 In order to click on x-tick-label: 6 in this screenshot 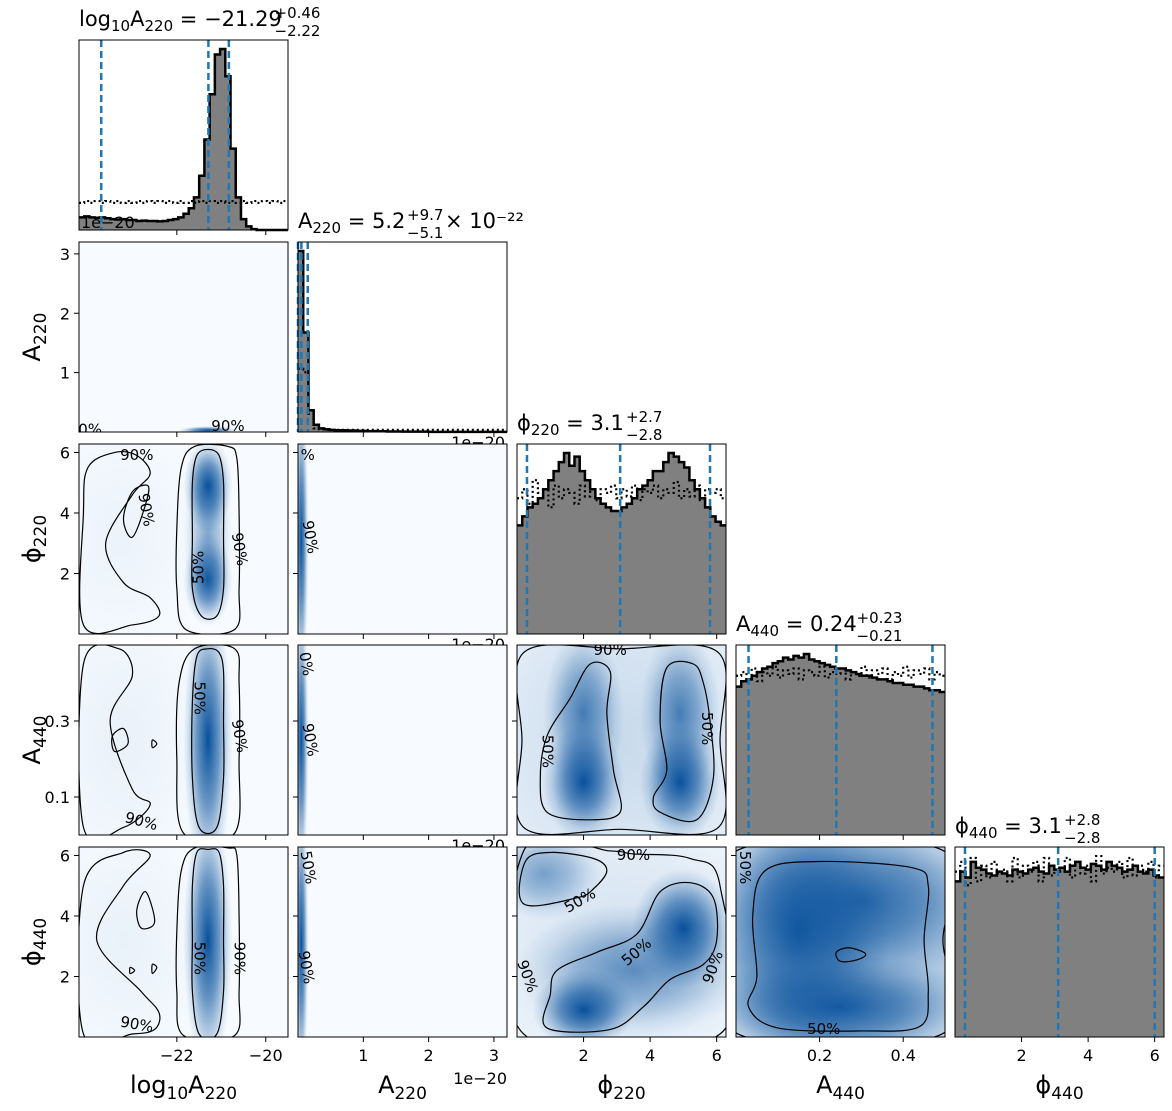, I will do `click(717, 1055)`.